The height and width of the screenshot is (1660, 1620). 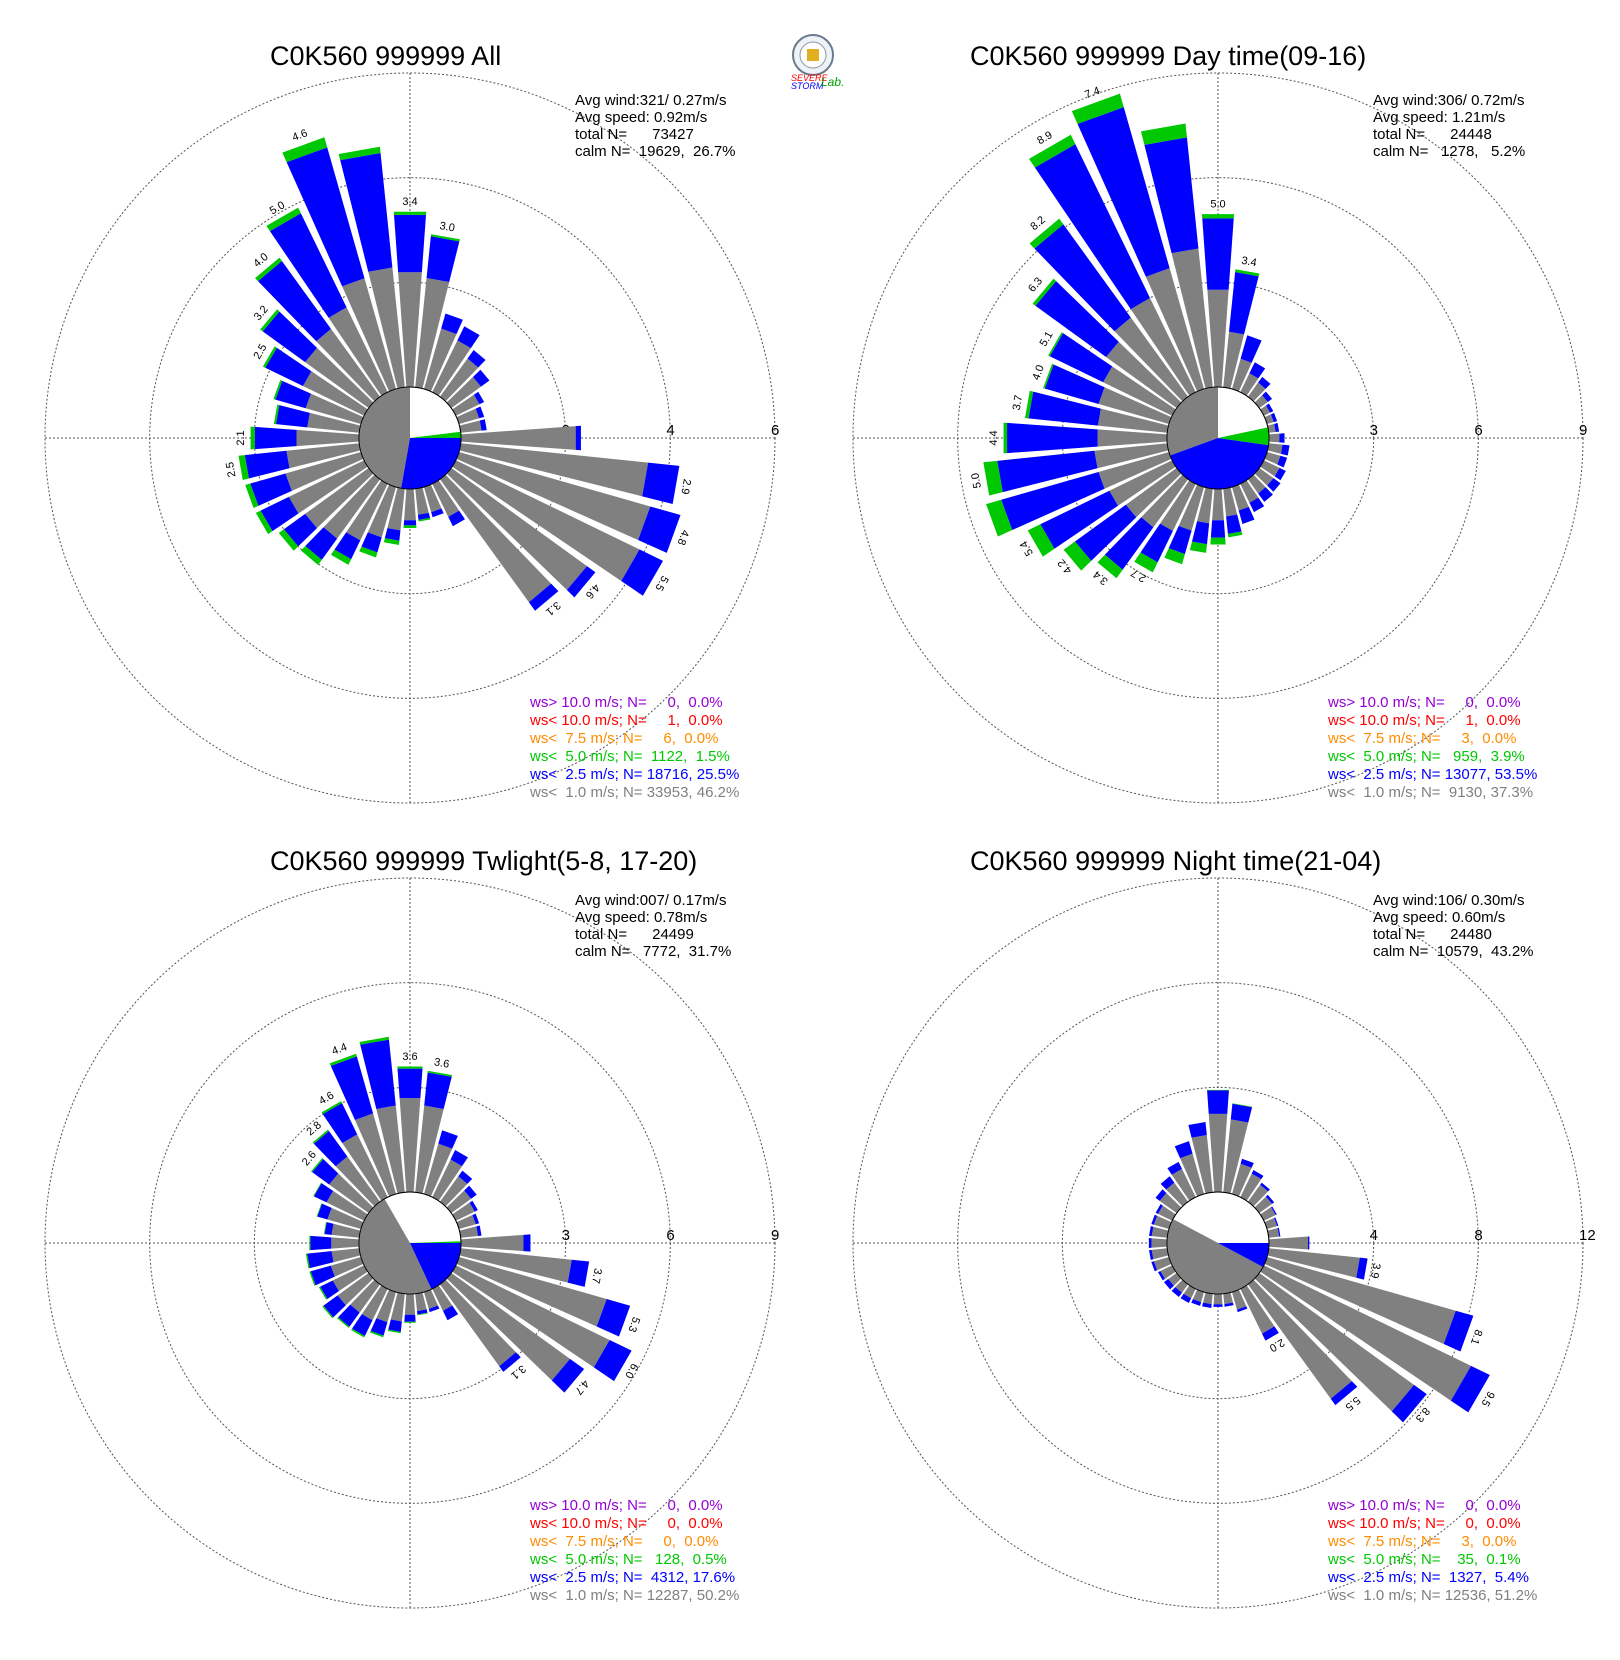 What do you see at coordinates (1424, 720) in the screenshot?
I see `legend-entry: ws< 10.0 m/s; N= 1, 0.0%` at bounding box center [1424, 720].